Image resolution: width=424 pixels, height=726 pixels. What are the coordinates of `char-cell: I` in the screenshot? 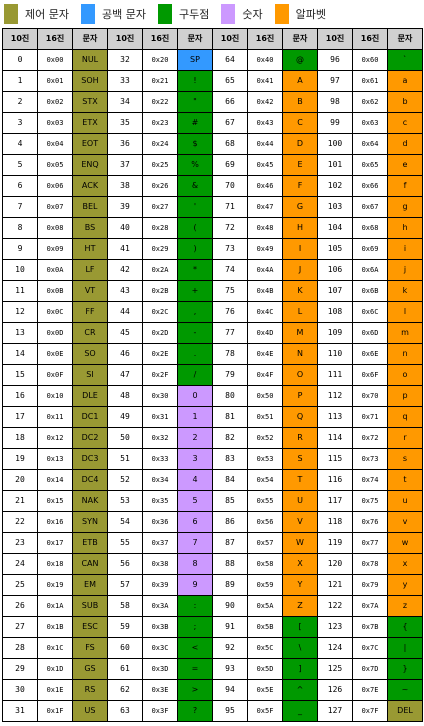 It's located at (300, 249).